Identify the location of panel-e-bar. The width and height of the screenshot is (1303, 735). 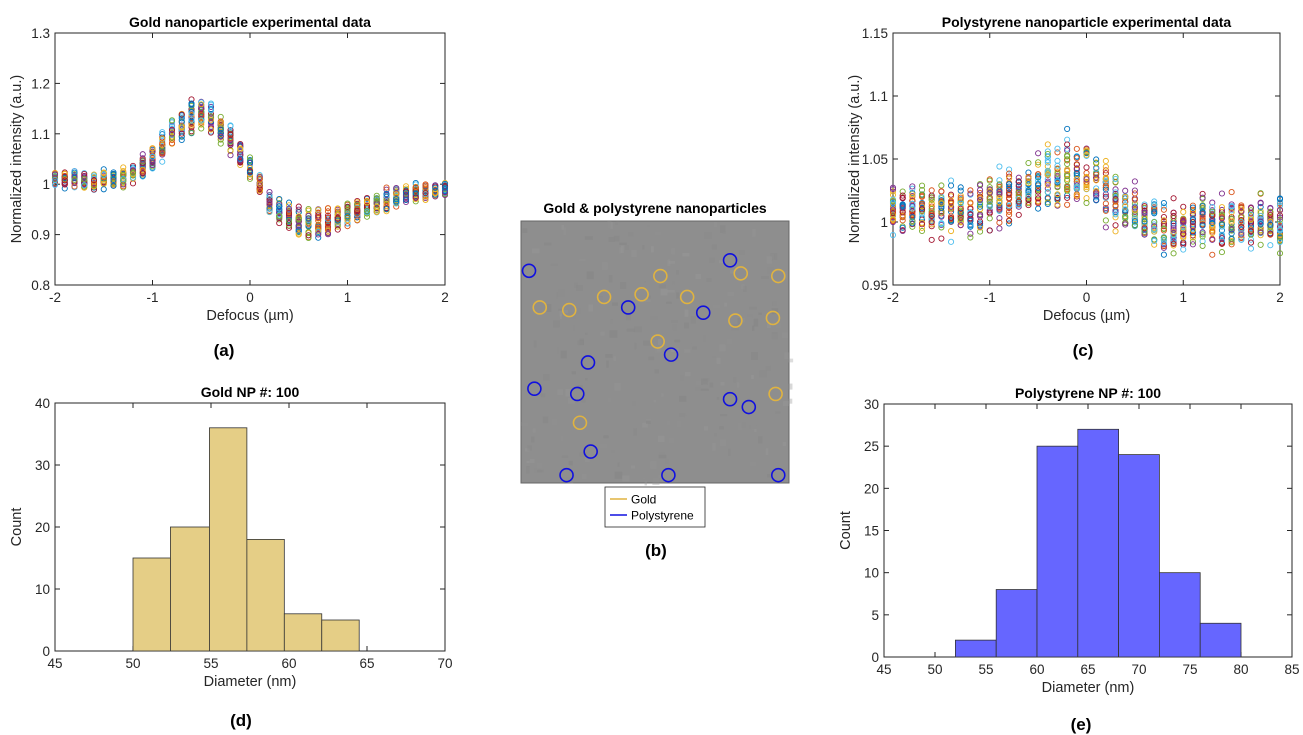
(1057, 551).